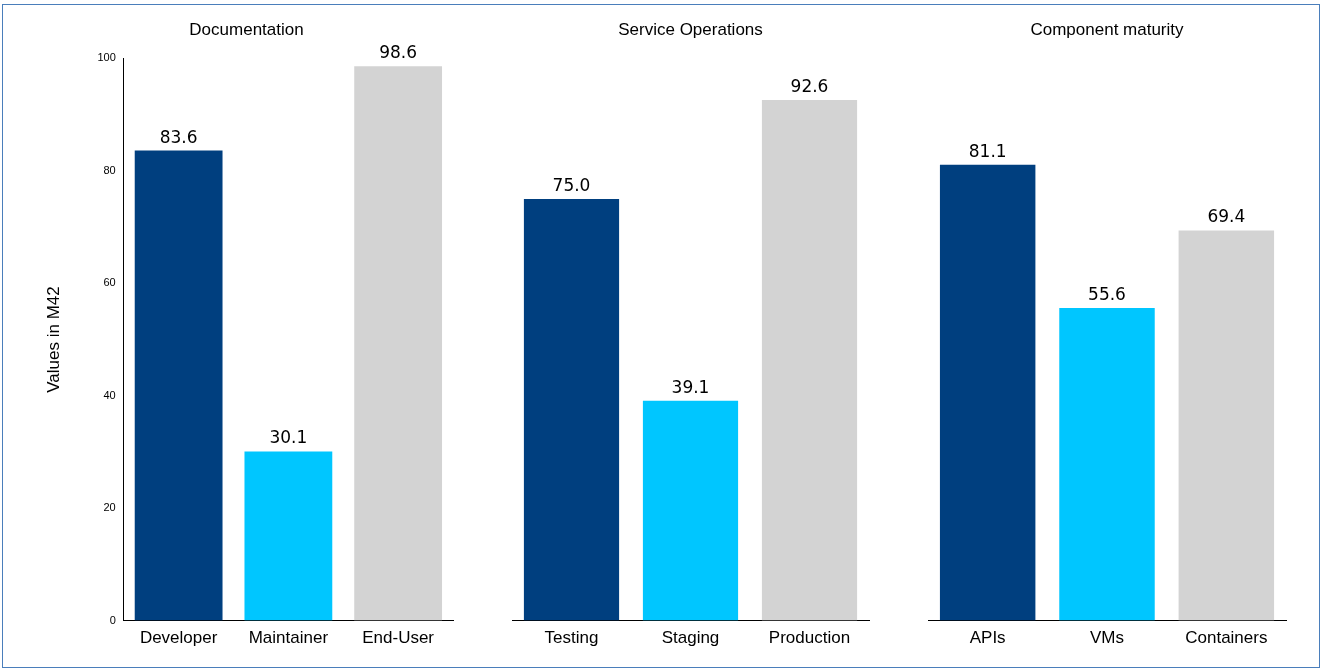 The width and height of the screenshot is (1323, 670). I want to click on y-tick-label: 0, so click(112, 619).